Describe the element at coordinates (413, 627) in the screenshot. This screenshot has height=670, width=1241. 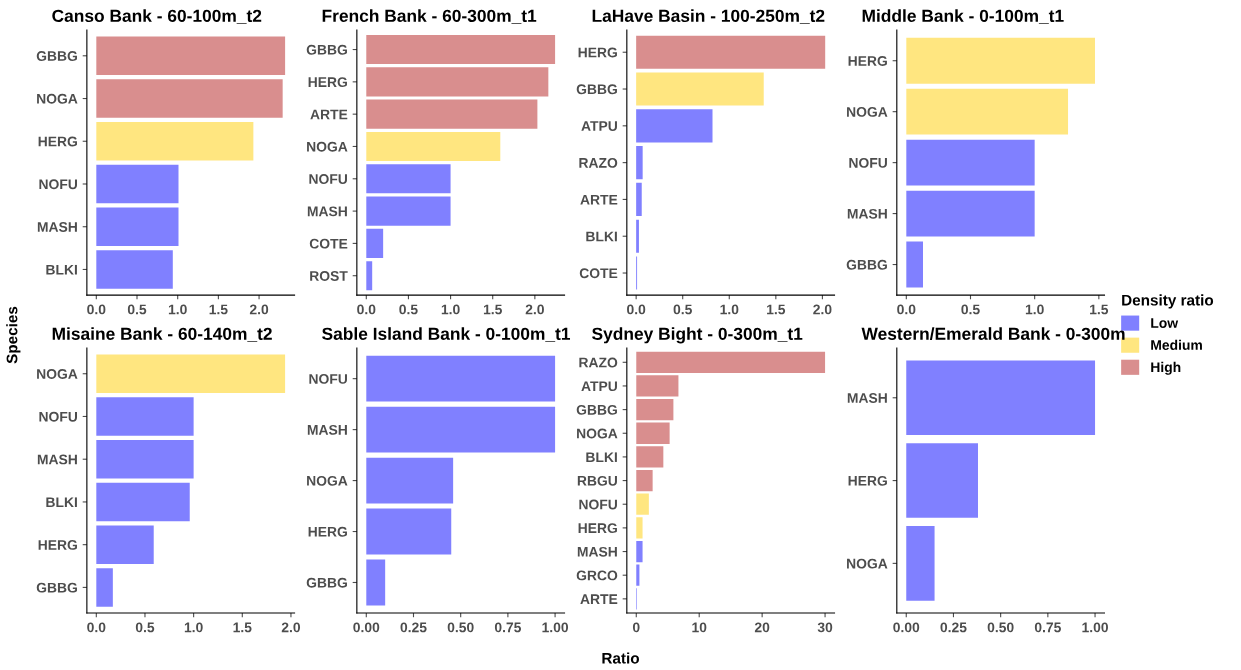
I see `x-tick-label: 0.25` at that location.